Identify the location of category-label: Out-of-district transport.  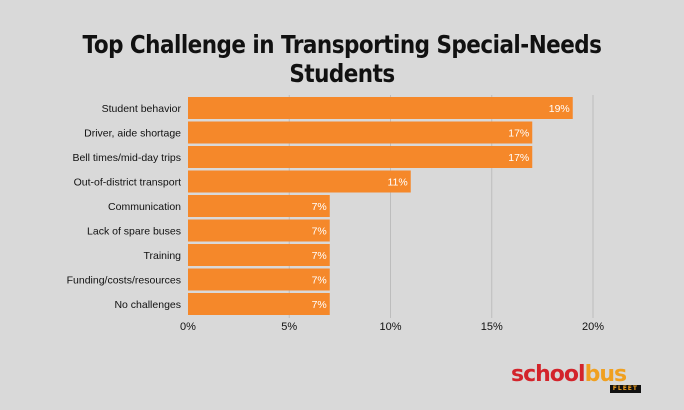
(127, 183).